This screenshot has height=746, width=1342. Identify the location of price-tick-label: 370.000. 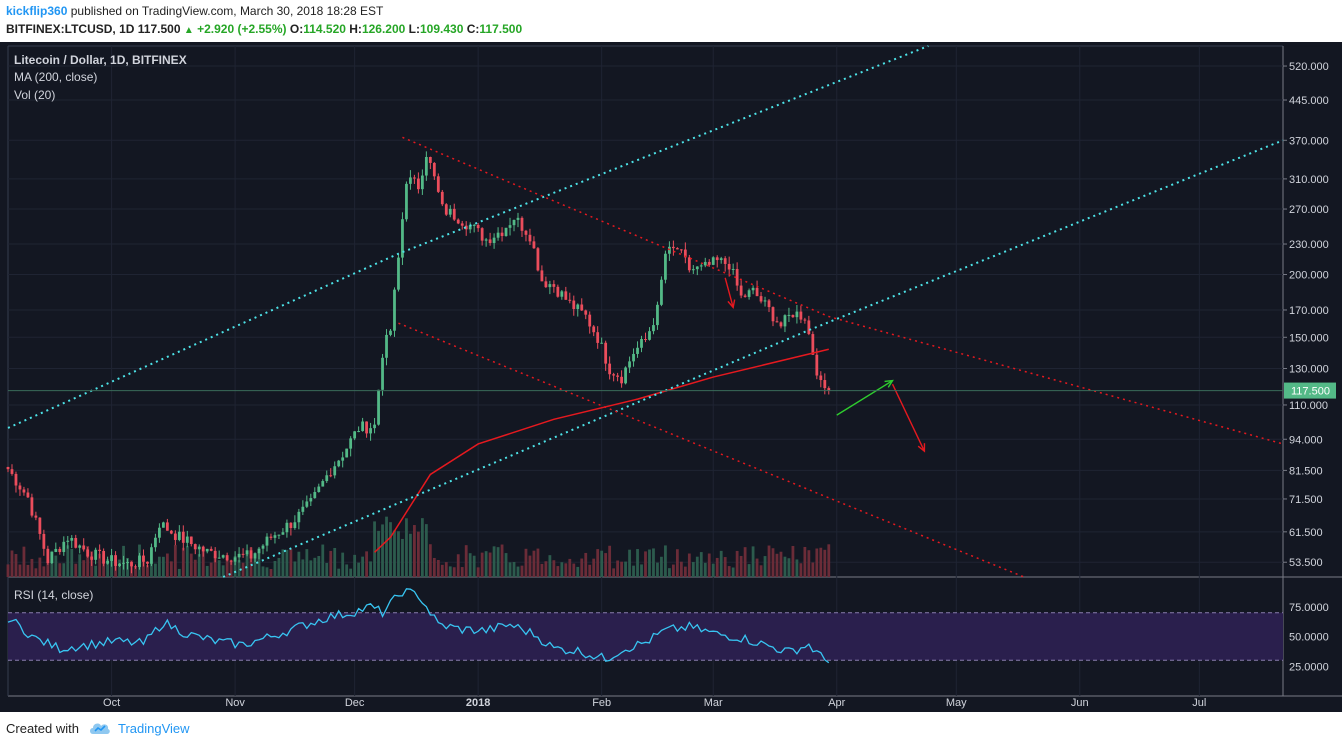
(1309, 141).